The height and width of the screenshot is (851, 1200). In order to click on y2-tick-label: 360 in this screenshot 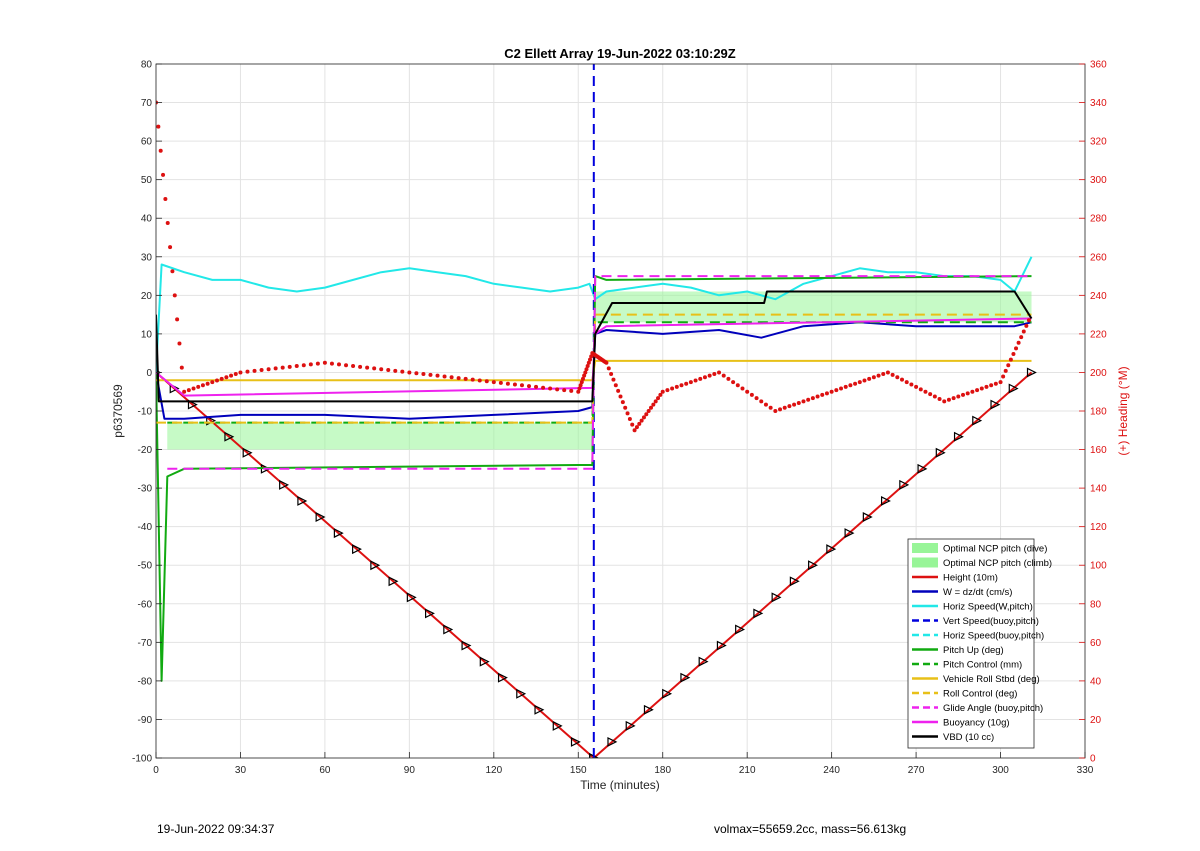, I will do `click(1098, 65)`.